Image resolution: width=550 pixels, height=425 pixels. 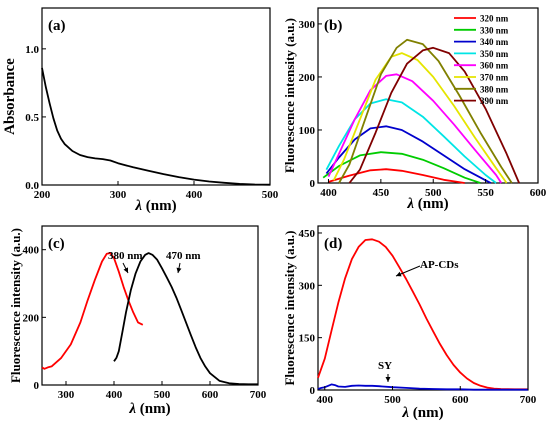 I want to click on x-tick-label: 450, so click(x=381, y=193).